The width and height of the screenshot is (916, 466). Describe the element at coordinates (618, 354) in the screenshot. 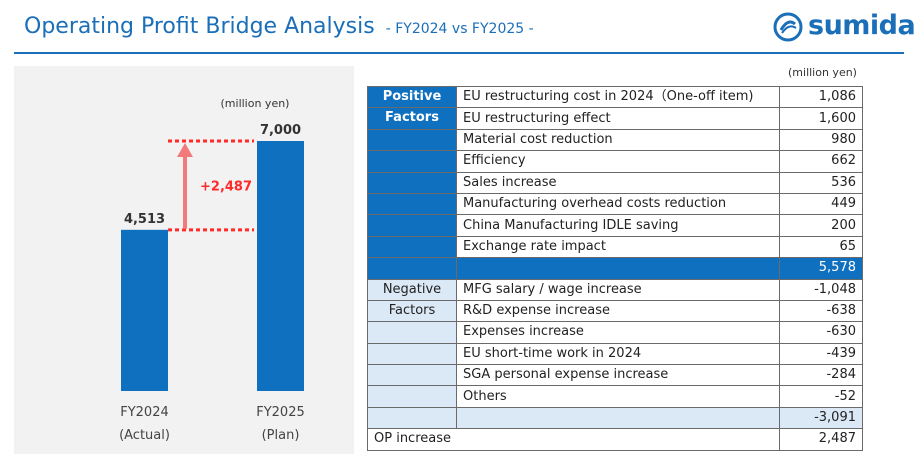

I see `factor-name: EU short-time work in 2024` at that location.